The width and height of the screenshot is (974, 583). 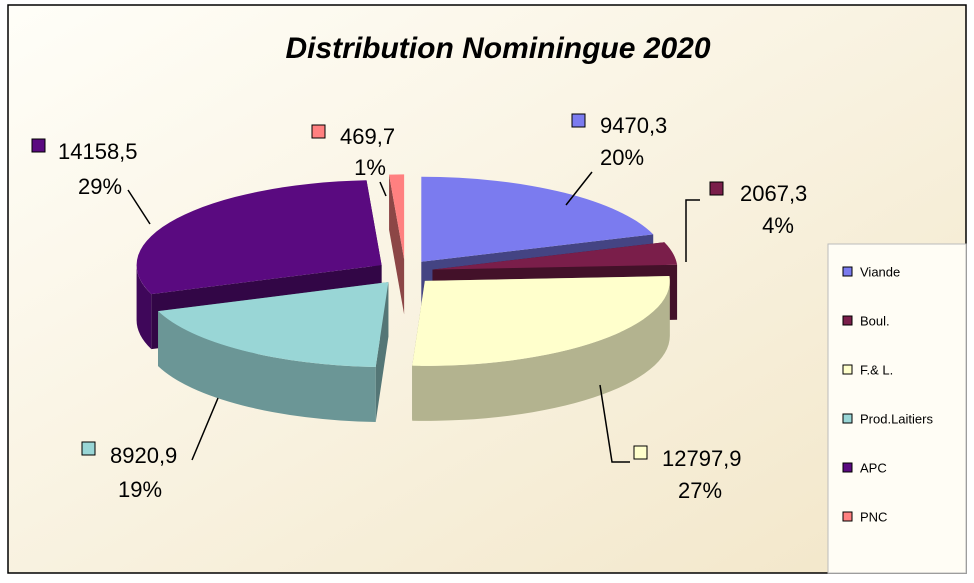 I want to click on legend-label: F.& L., so click(x=876, y=369).